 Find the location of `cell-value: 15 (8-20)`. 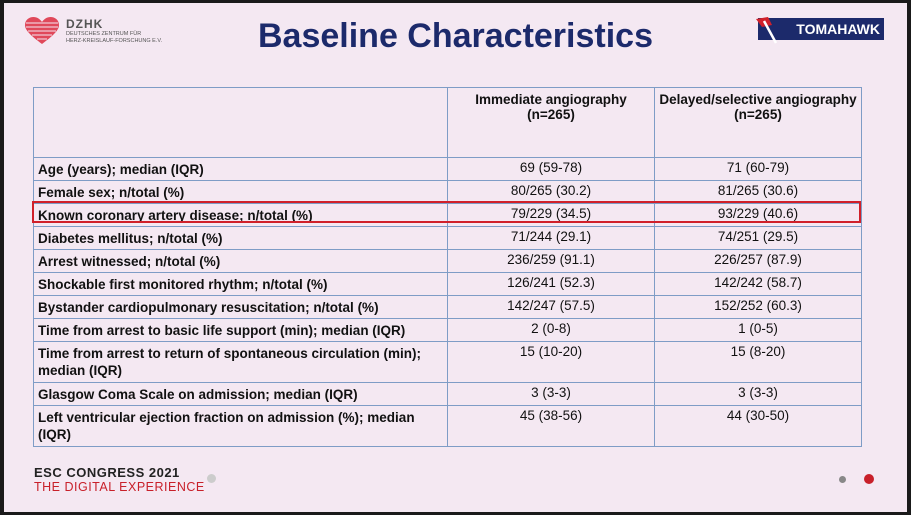

cell-value: 15 (8-20) is located at coordinates (758, 362).